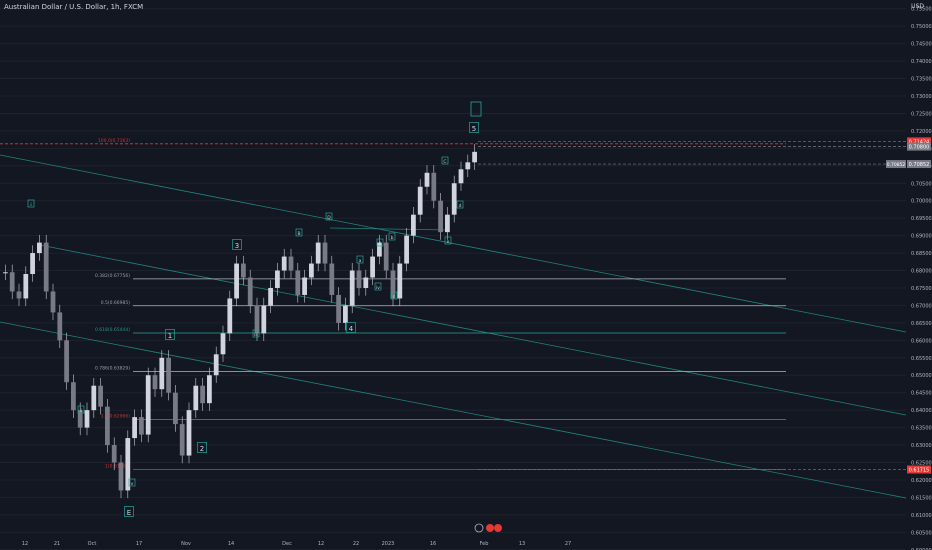 The height and width of the screenshot is (550, 932). What do you see at coordinates (296, 544) in the screenshot?
I see `time-axis: 12 21 Oct 17 Nov 14 Dec 12 22 2023 16 Feb 13 27` at bounding box center [296, 544].